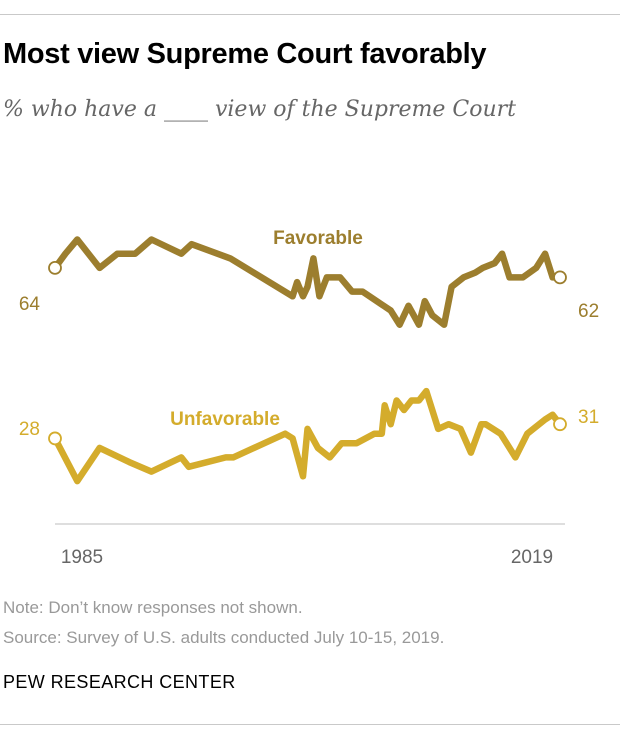 Image resolution: width=620 pixels, height=740 pixels. Describe the element at coordinates (82, 557) in the screenshot. I see `x-tick-label-start: 1985` at that location.